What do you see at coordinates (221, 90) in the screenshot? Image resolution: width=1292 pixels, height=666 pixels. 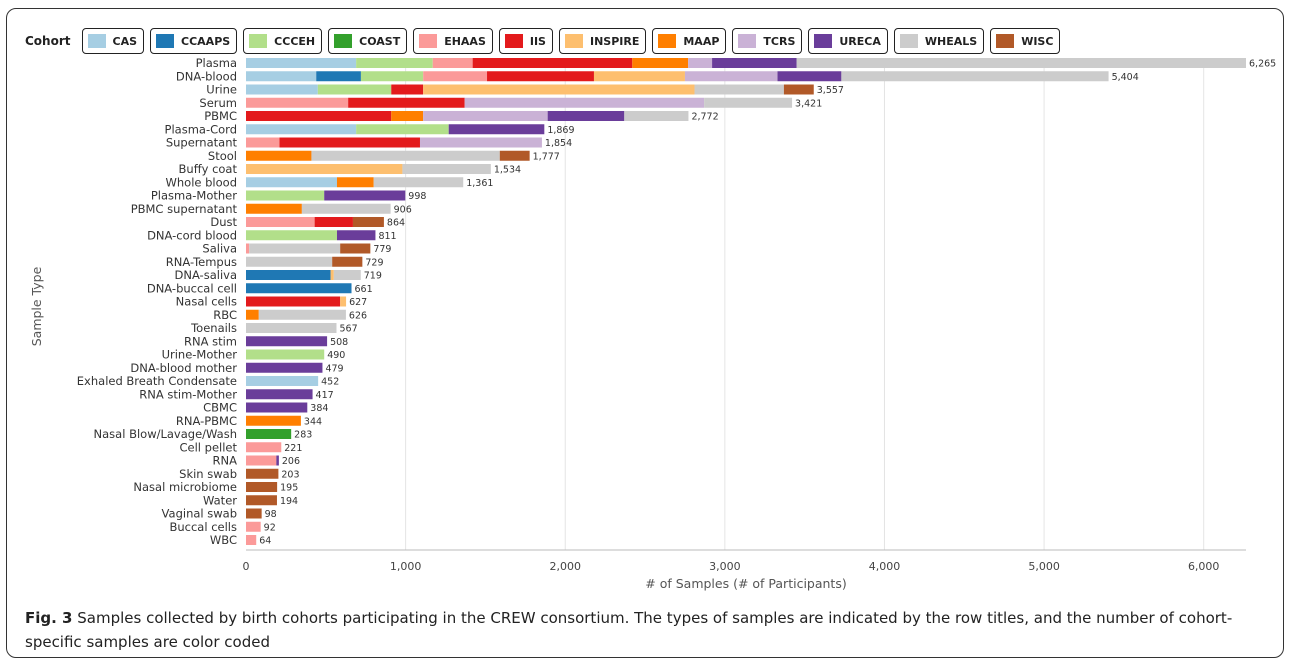 I see `row-label: Urine` at bounding box center [221, 90].